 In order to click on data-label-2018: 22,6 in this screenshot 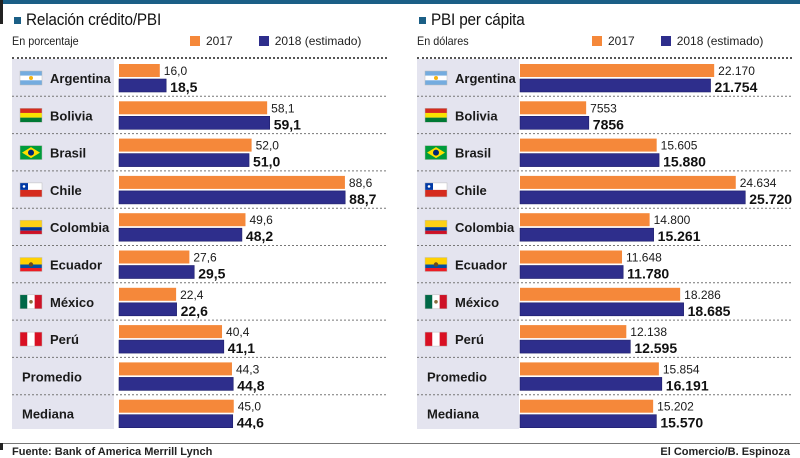, I will do `click(194, 311)`.